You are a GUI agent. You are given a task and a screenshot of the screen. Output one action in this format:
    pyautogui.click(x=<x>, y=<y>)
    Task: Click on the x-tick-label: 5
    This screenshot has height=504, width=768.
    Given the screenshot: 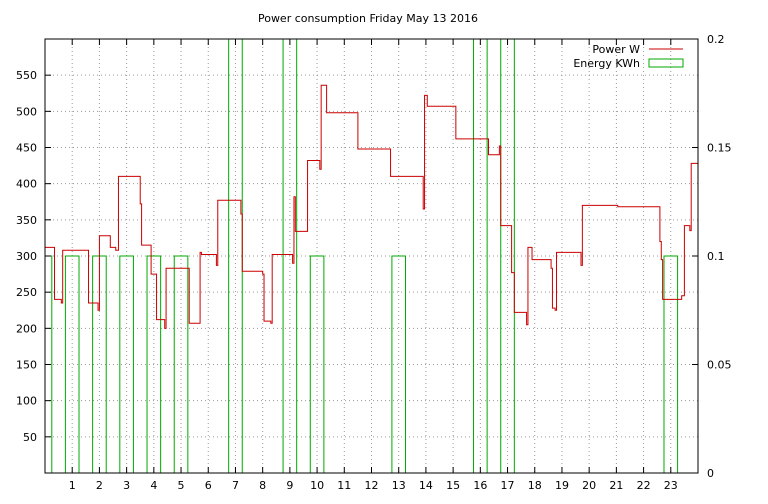 What is the action you would take?
    pyautogui.click(x=181, y=485)
    